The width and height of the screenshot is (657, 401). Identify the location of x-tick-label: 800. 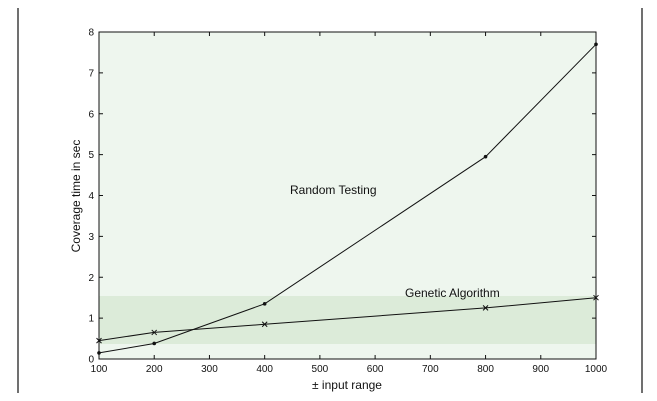
(485, 369).